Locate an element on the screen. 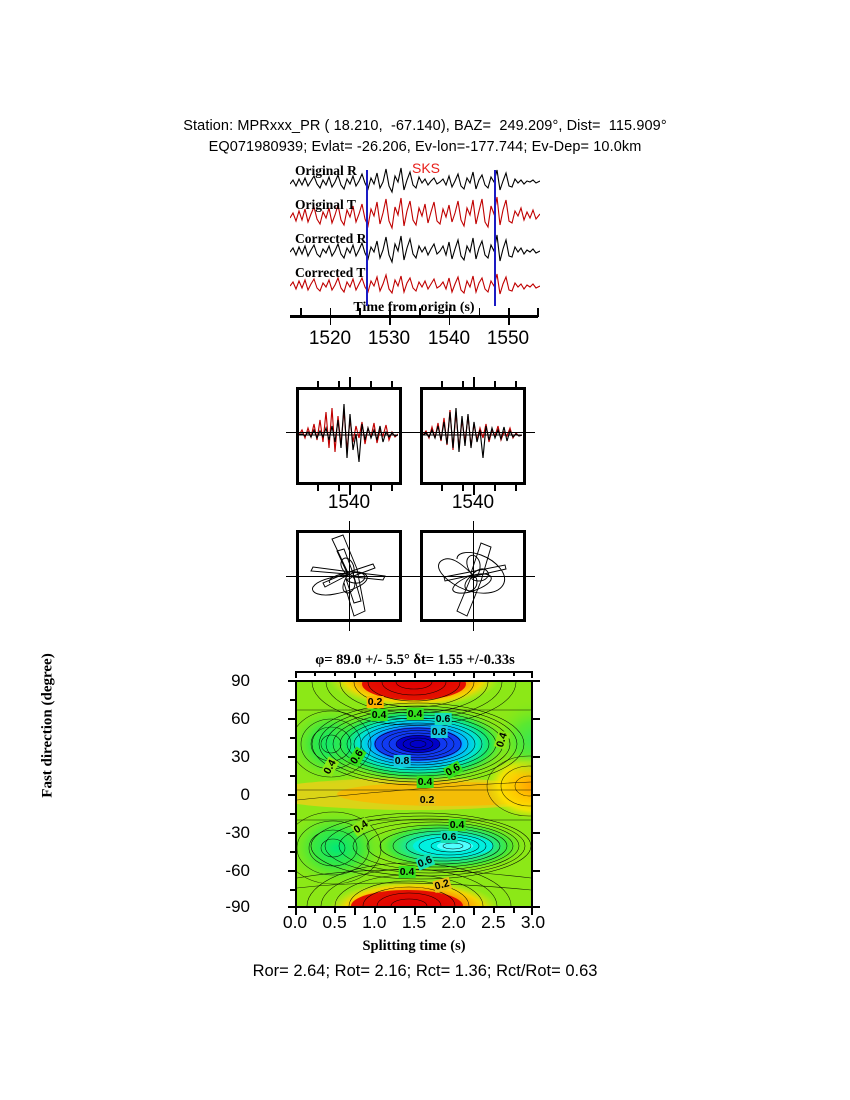 Image resolution: width=850 pixels, height=1100 pixels. x-ticklabel: 0.5 is located at coordinates (334, 922).